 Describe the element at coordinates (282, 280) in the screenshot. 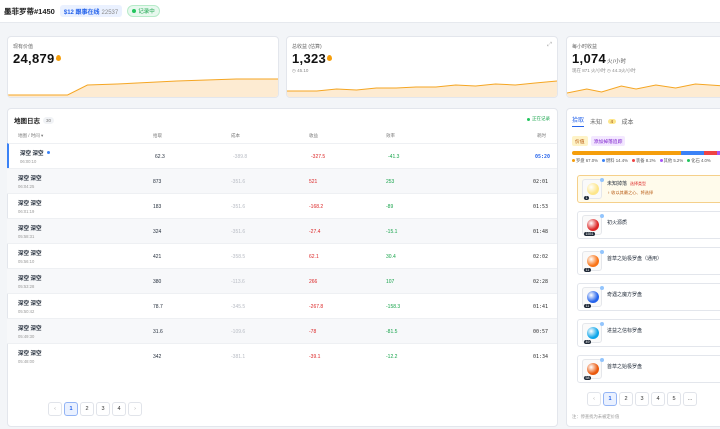

I see `table-row: 深空 深空 05:53:28 380 -113.6 266 107 02:28` at that location.